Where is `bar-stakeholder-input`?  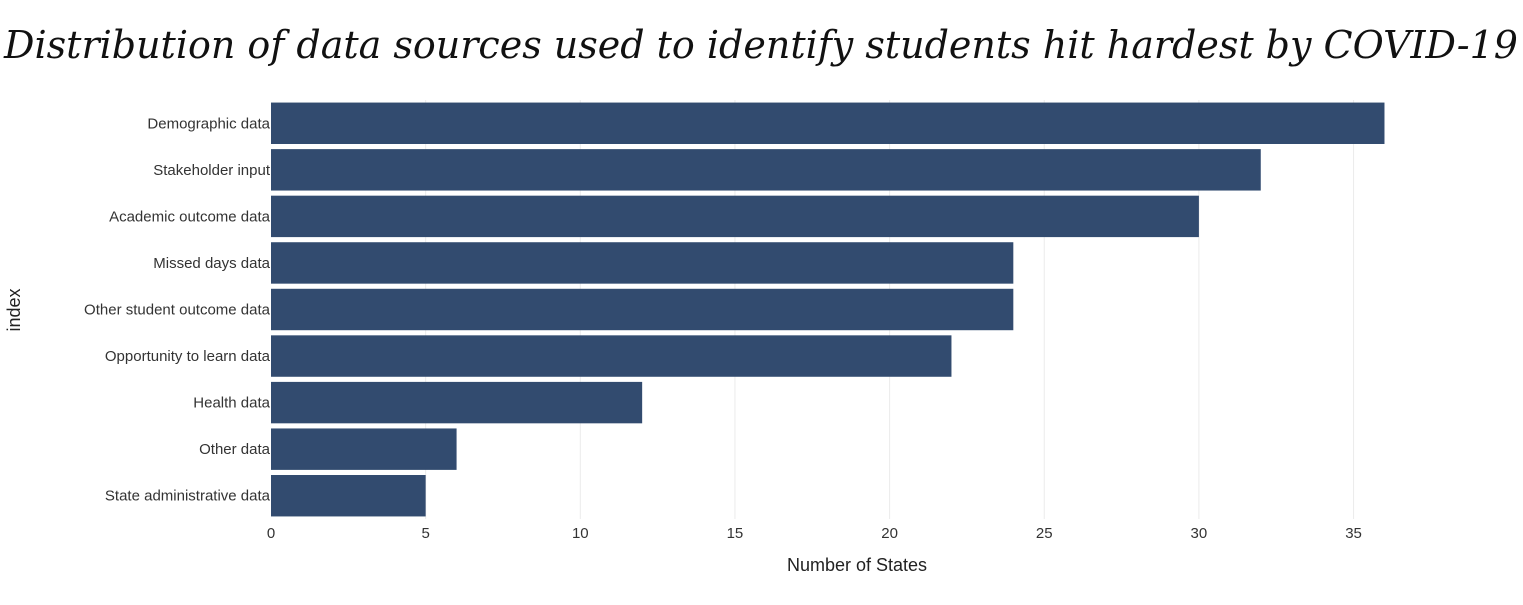
bar-stakeholder-input is located at coordinates (766, 170).